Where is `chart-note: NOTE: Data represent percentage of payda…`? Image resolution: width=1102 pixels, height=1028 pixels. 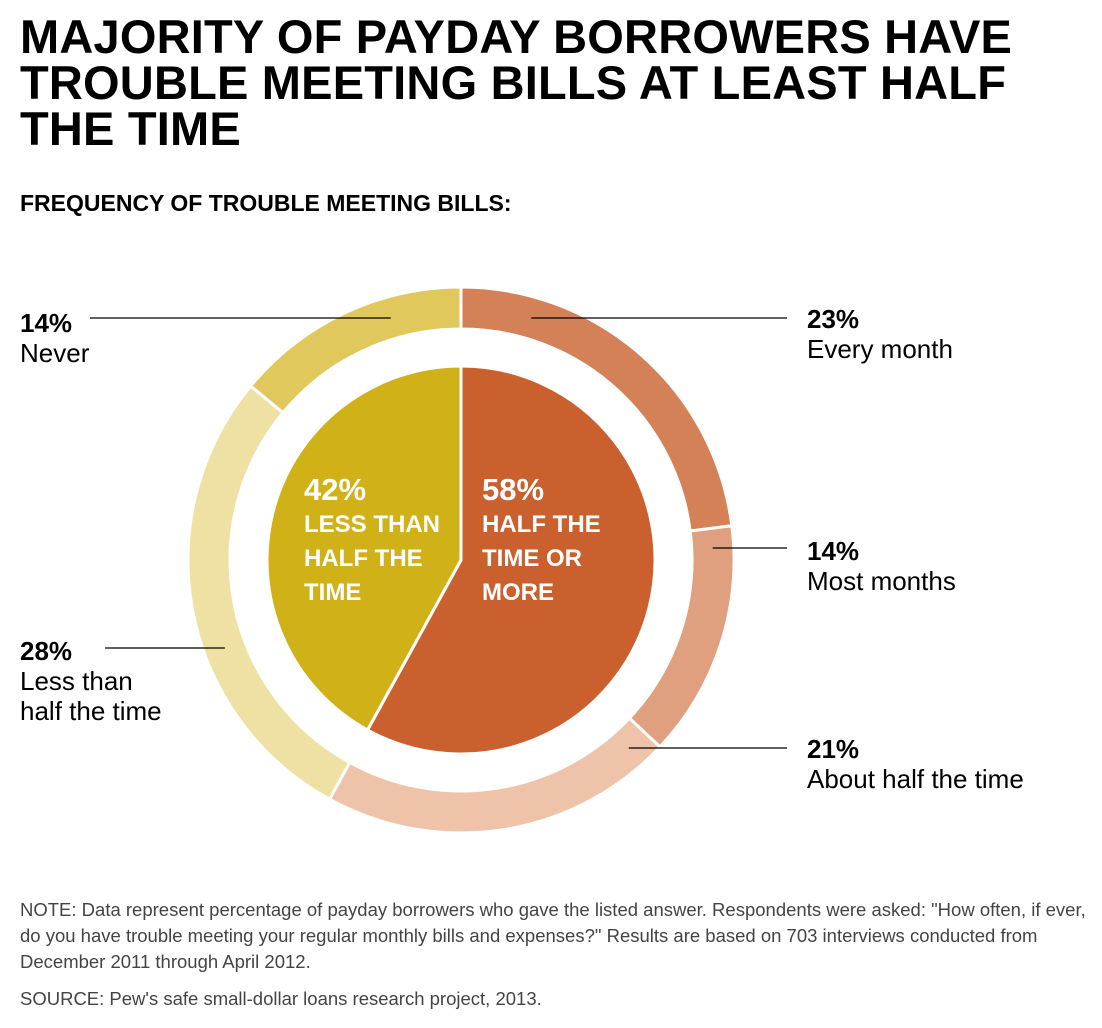
chart-note: NOTE: Data represent percentage of payda… is located at coordinates (553, 935).